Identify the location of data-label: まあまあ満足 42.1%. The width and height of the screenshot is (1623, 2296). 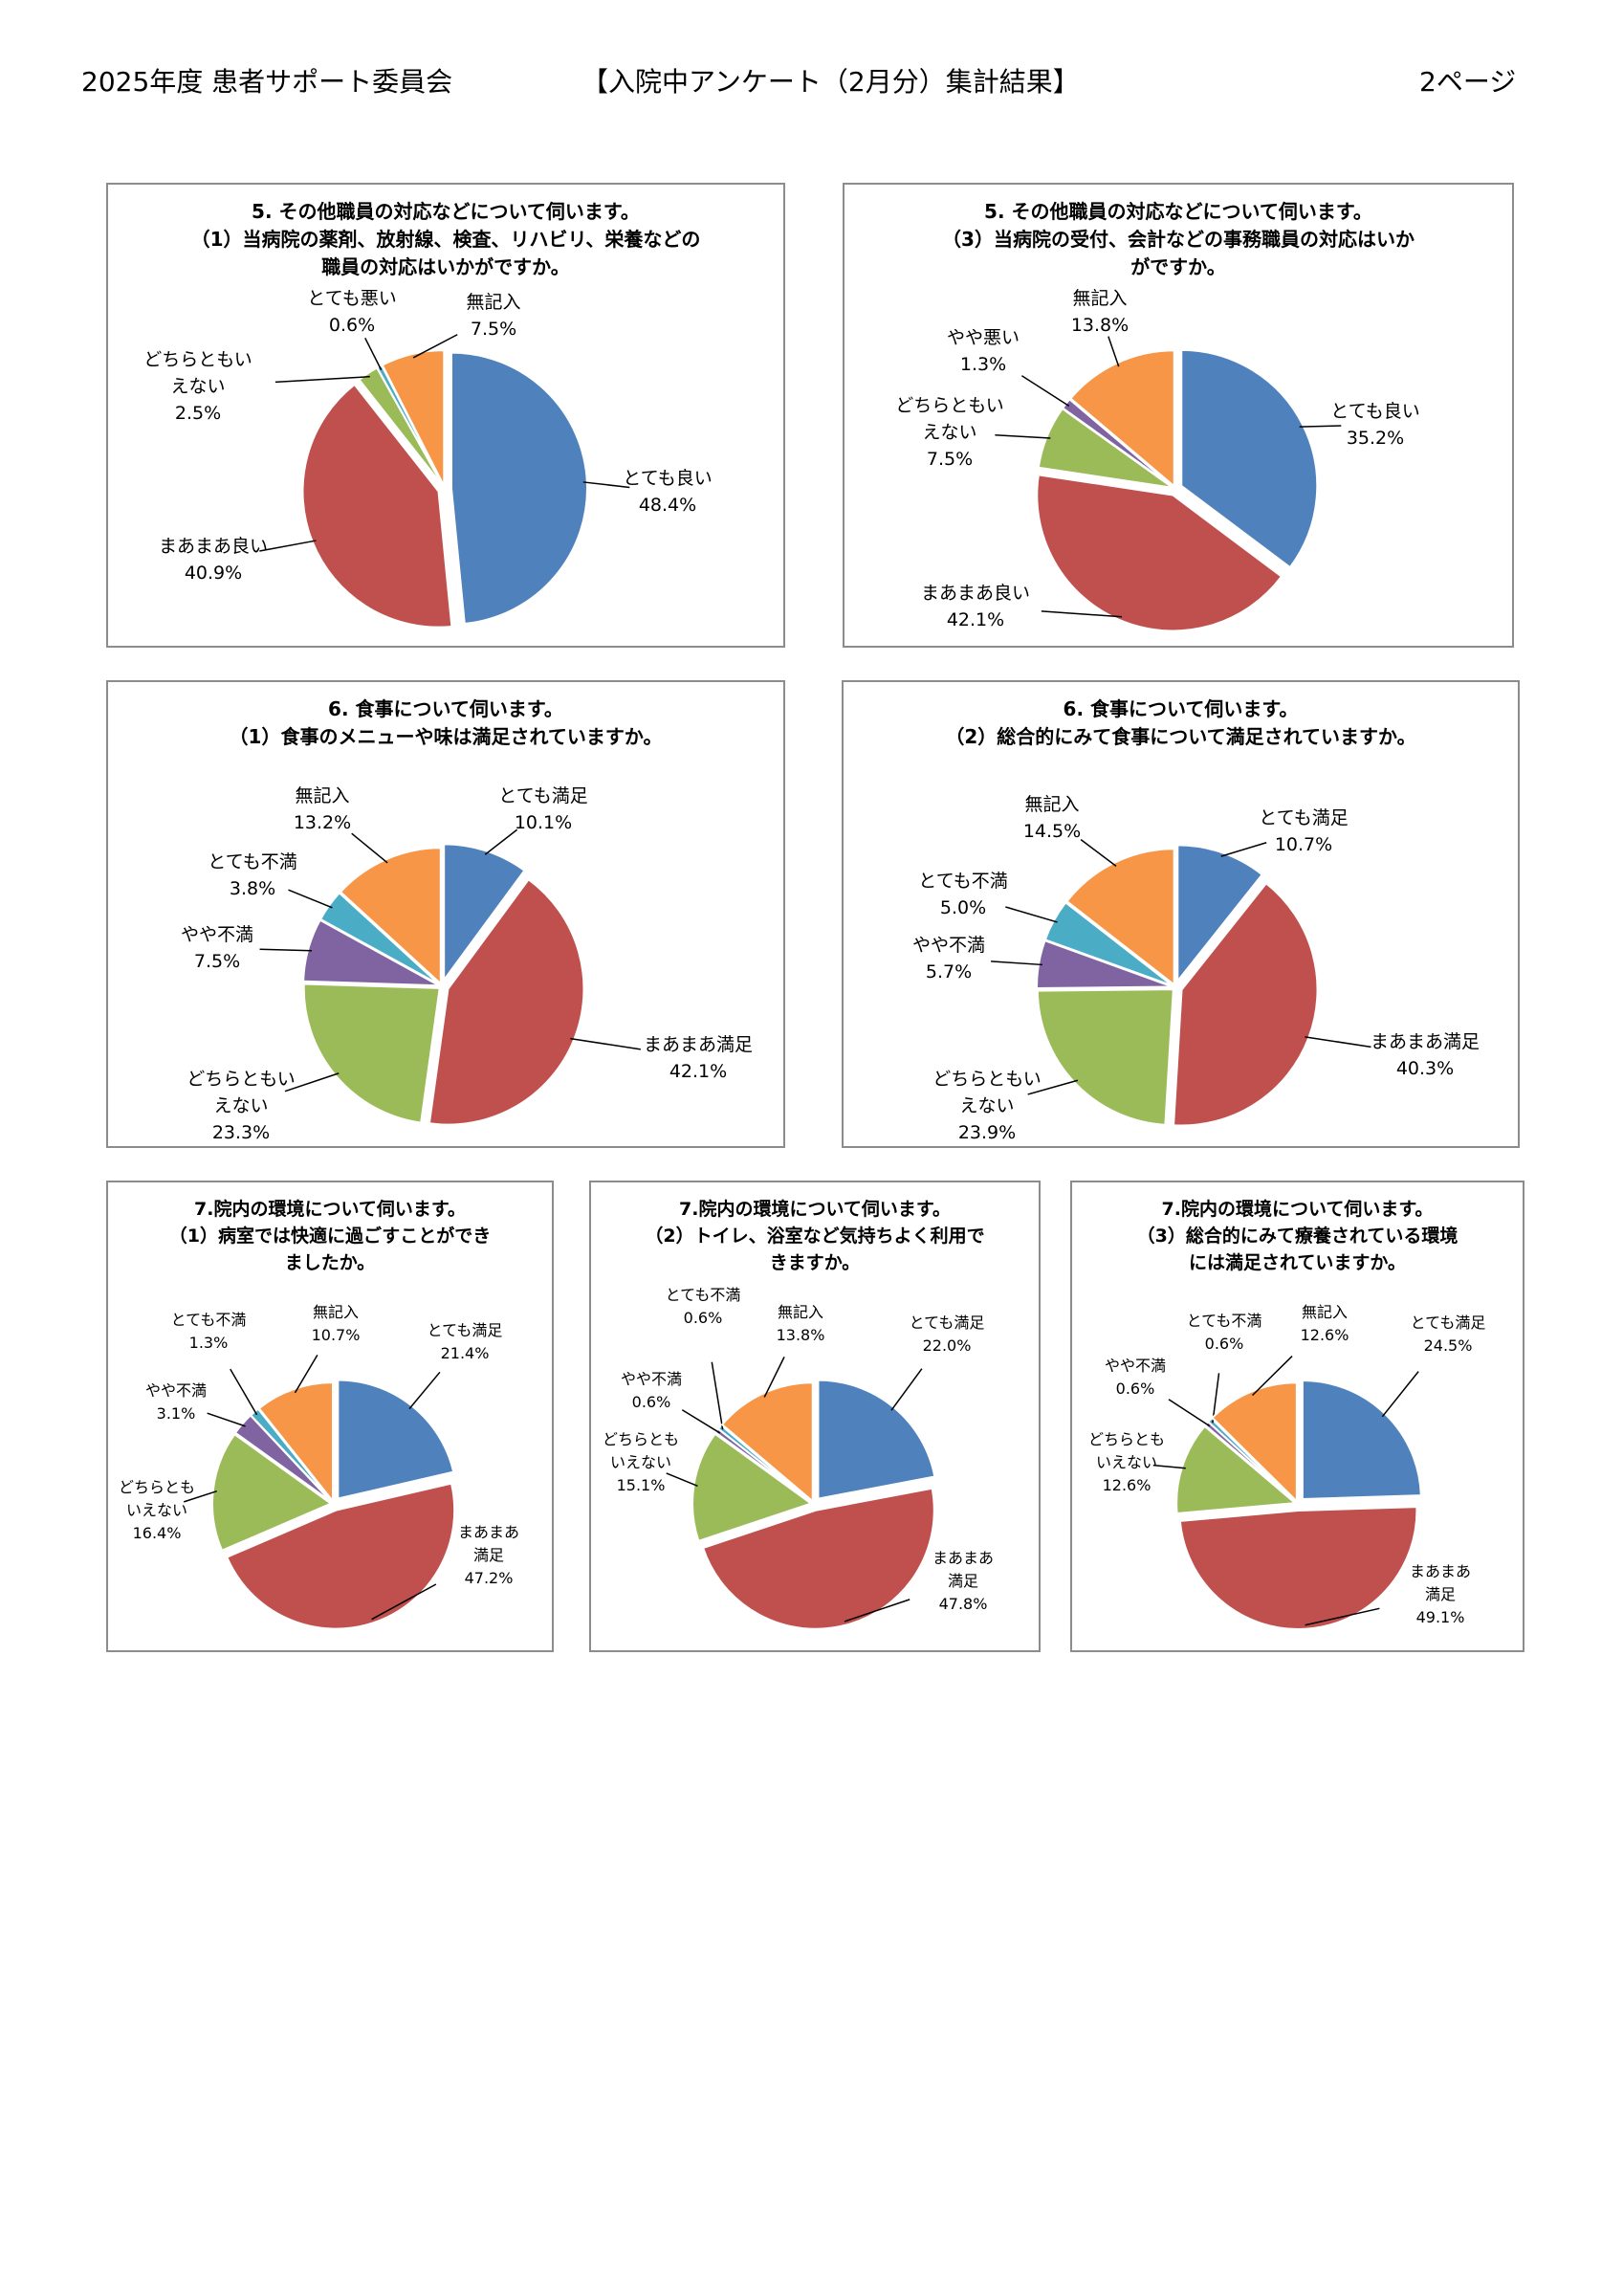
(698, 1058).